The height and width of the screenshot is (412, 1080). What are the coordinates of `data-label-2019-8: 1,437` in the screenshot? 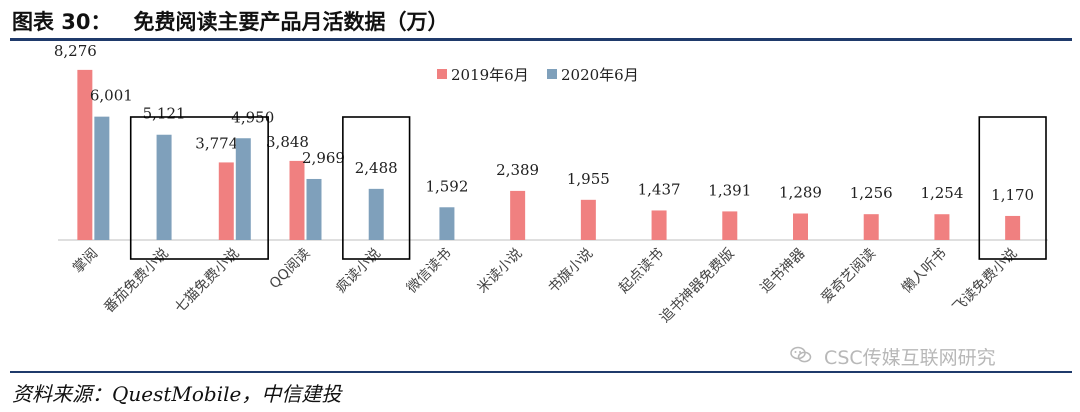 It's located at (659, 189).